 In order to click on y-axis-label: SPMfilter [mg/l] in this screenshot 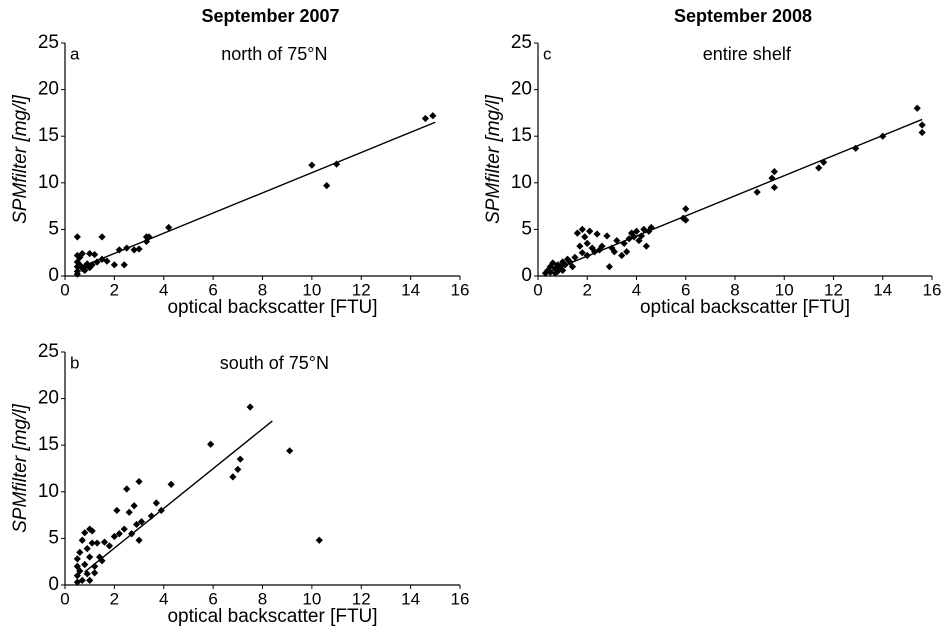, I will do `click(20, 159)`.